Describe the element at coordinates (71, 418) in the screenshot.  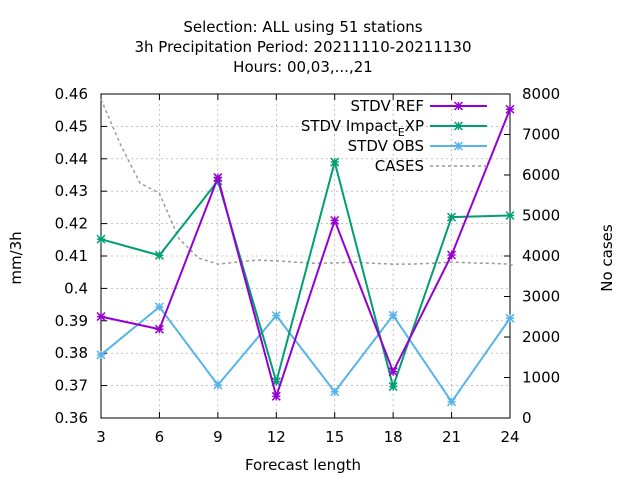
I see `y-tick-label: 0.36` at that location.